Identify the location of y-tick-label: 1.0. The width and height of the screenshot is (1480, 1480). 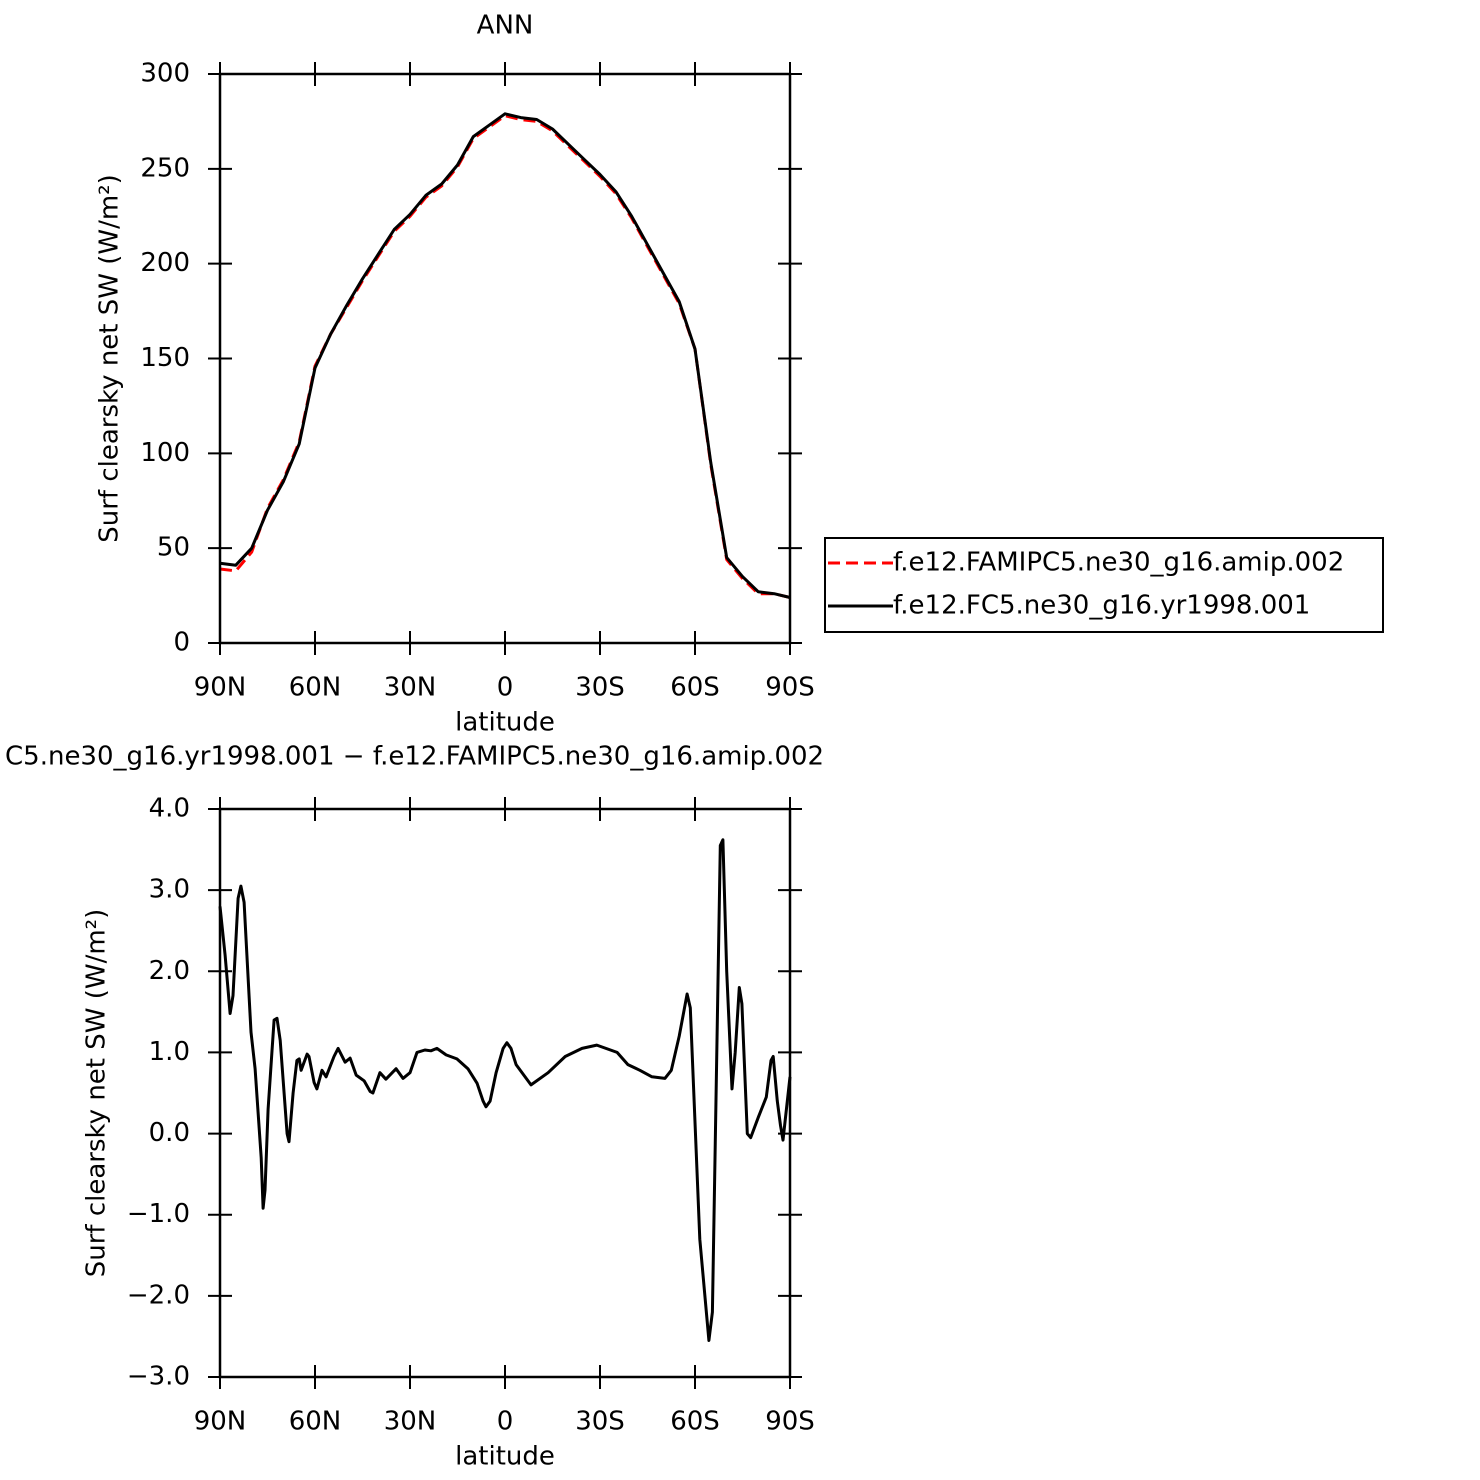
(169, 1052).